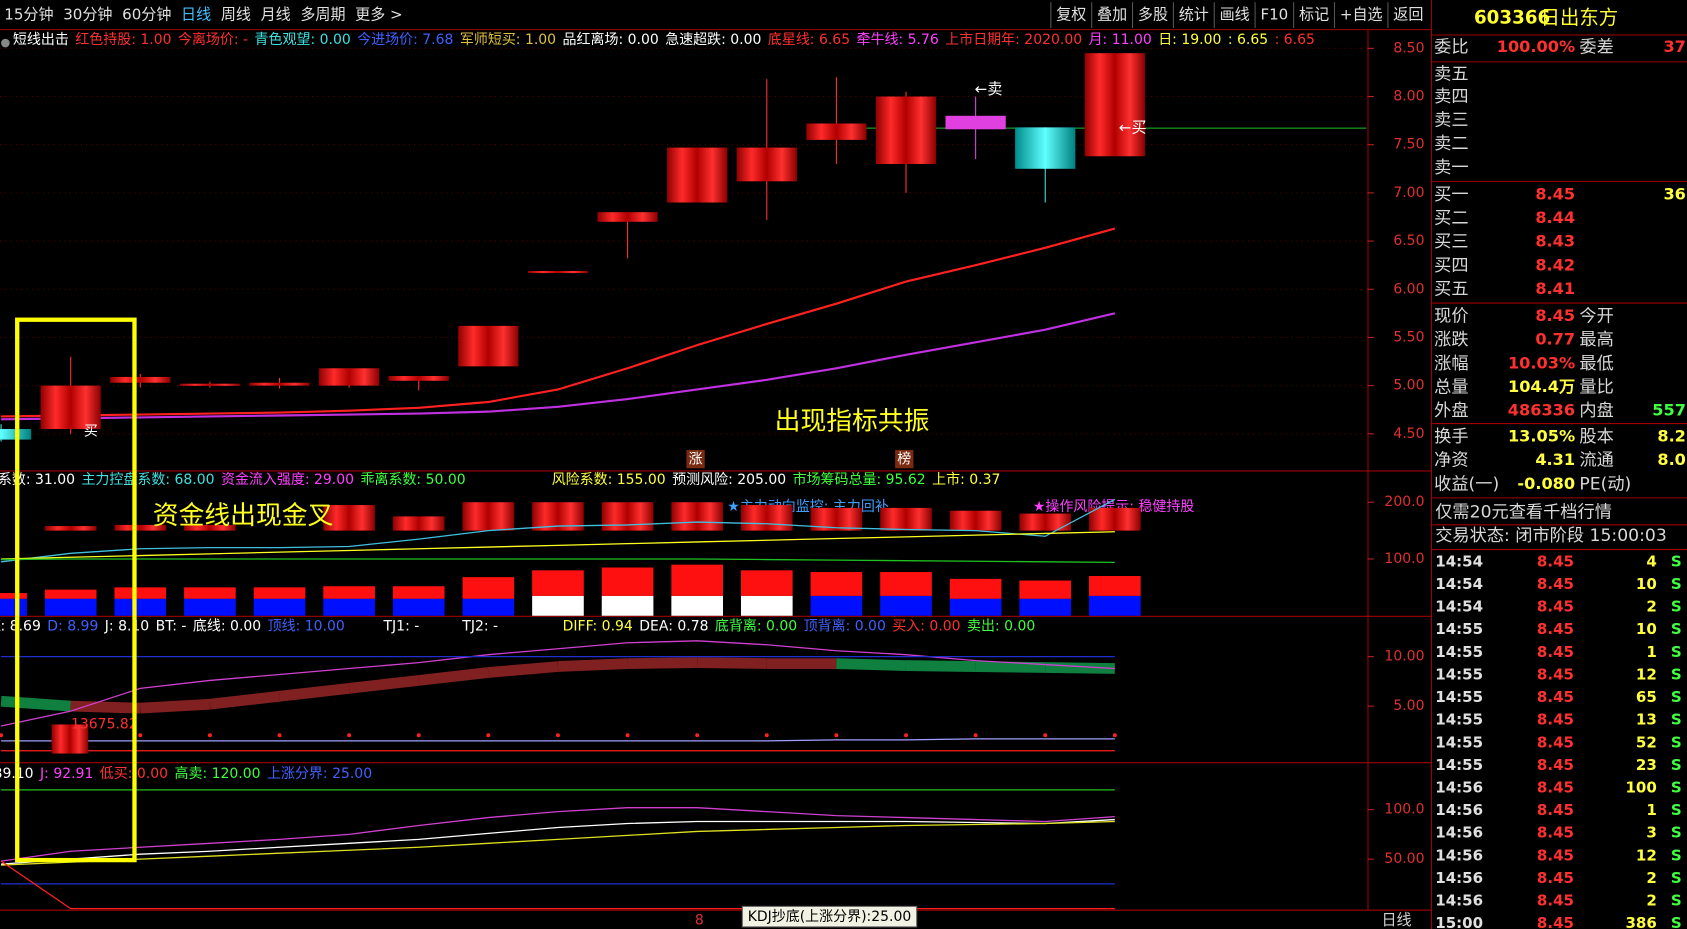 The height and width of the screenshot is (929, 1687). What do you see at coordinates (126, 627) in the screenshot?
I see `legend-item: J: 8.10` at bounding box center [126, 627].